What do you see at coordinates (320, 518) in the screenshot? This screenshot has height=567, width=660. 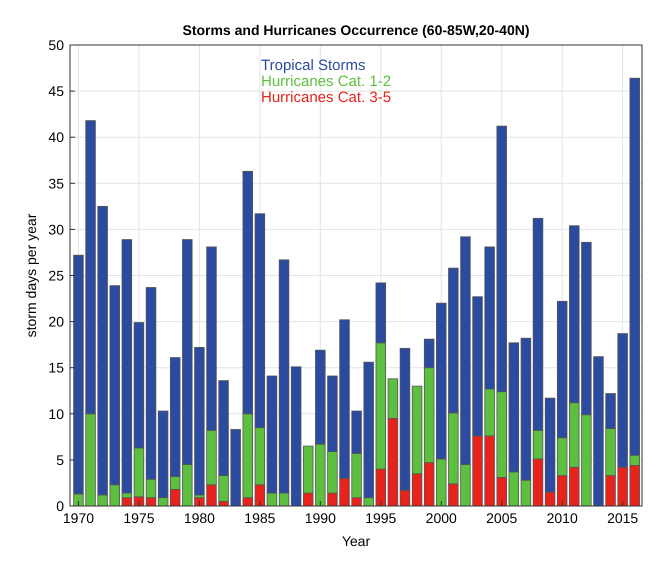 I see `x-tick-label: 1990` at bounding box center [320, 518].